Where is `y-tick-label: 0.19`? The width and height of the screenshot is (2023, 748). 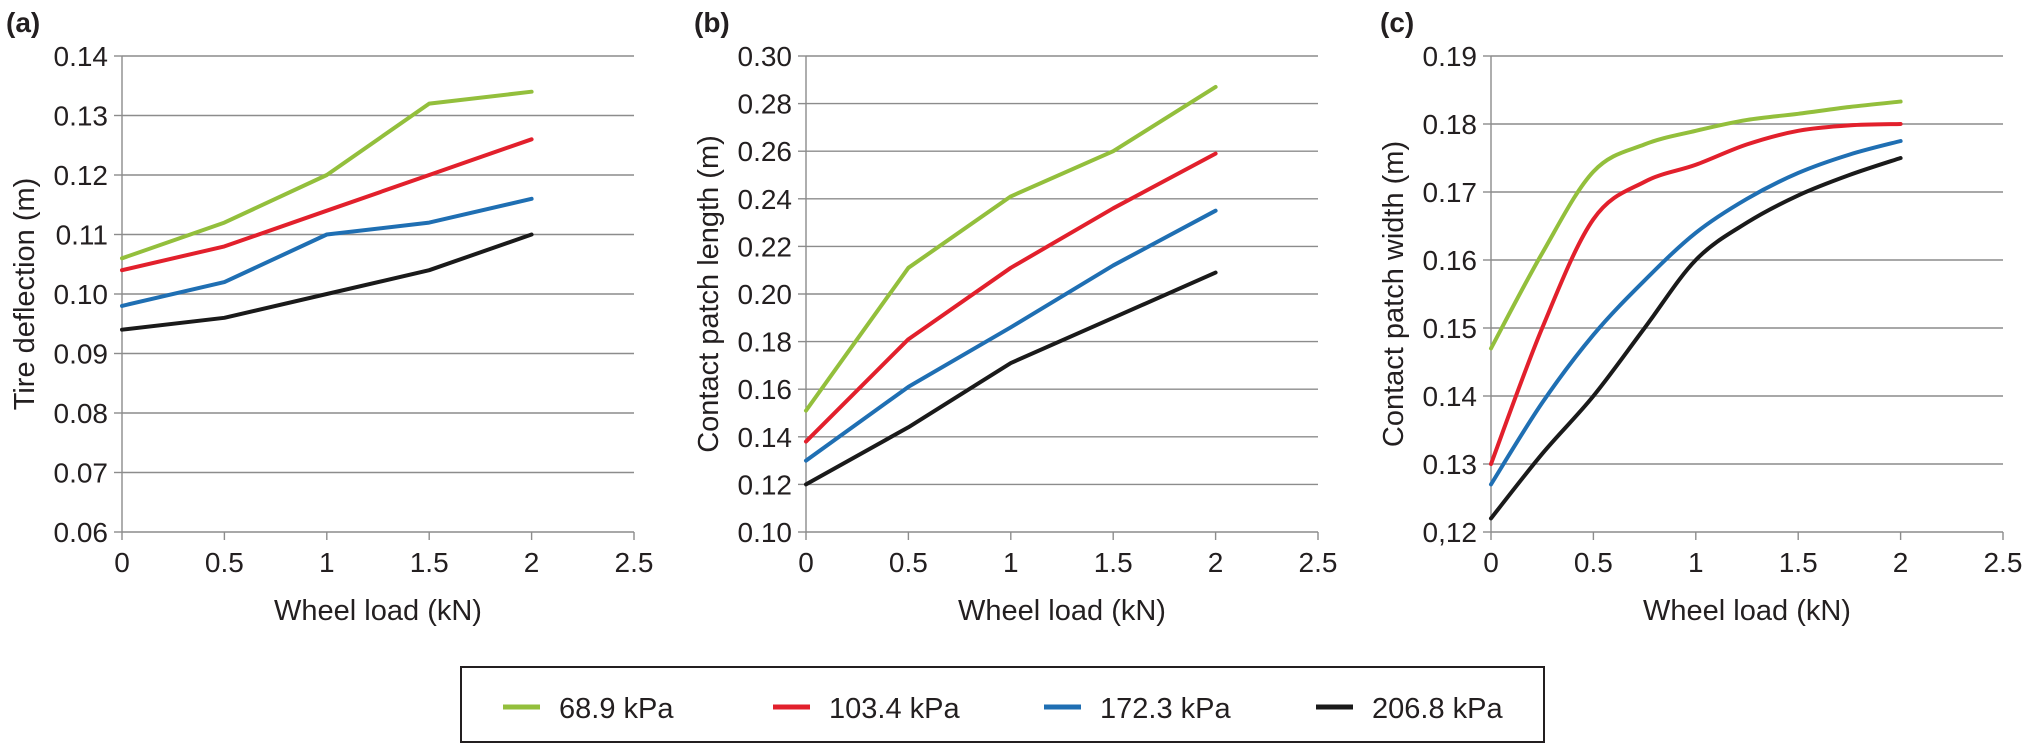
y-tick-label: 0.19 is located at coordinates (1450, 56).